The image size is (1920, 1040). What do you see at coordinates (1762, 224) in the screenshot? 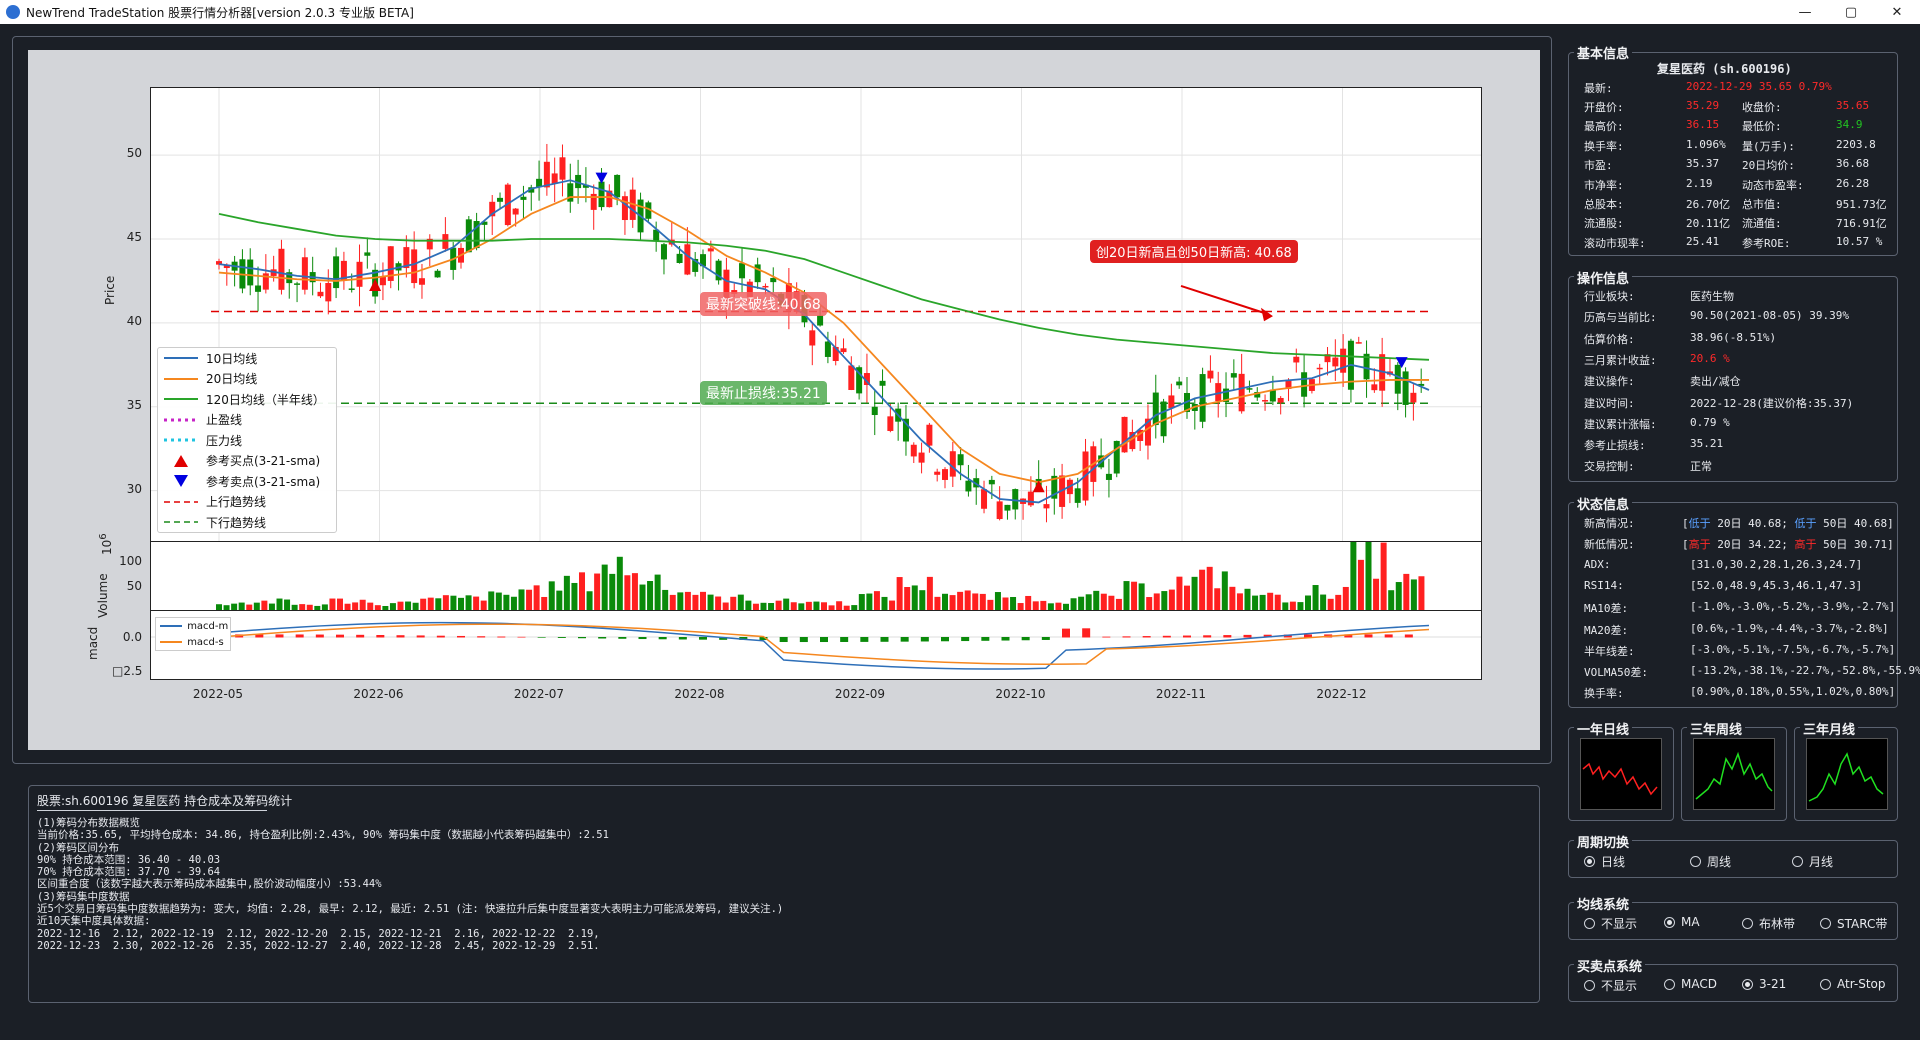
I see `basic-label: 流通值:` at bounding box center [1762, 224].